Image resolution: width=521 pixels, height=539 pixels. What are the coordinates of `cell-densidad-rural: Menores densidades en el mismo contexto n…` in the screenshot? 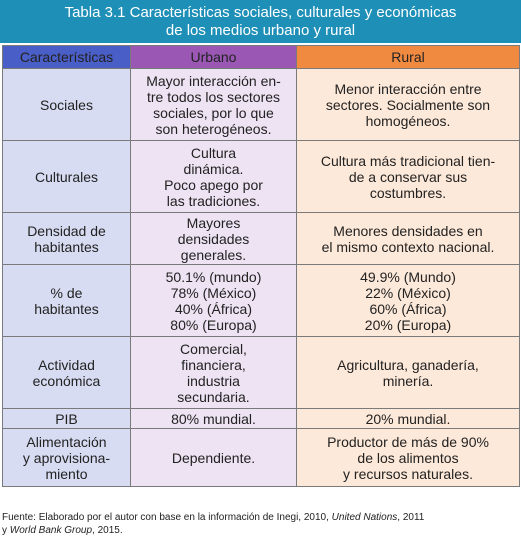 It's located at (408, 238).